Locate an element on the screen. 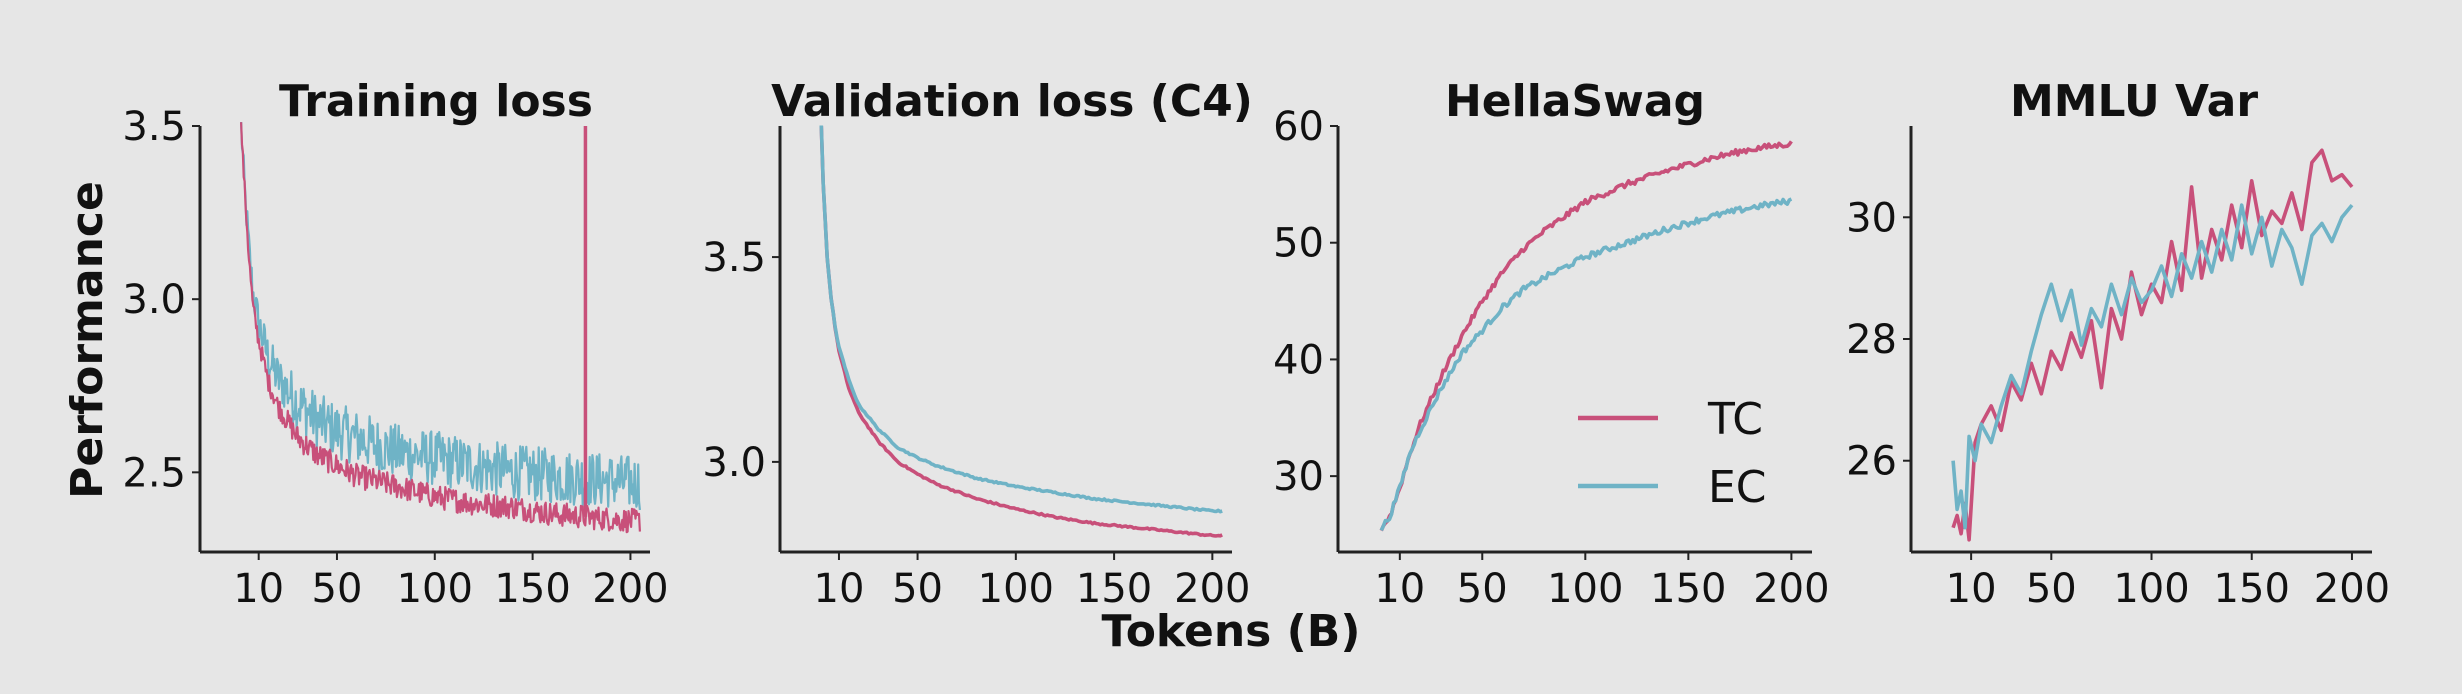 The image size is (2462, 694). x-axis-label: Tokens (B) is located at coordinates (1231, 631).